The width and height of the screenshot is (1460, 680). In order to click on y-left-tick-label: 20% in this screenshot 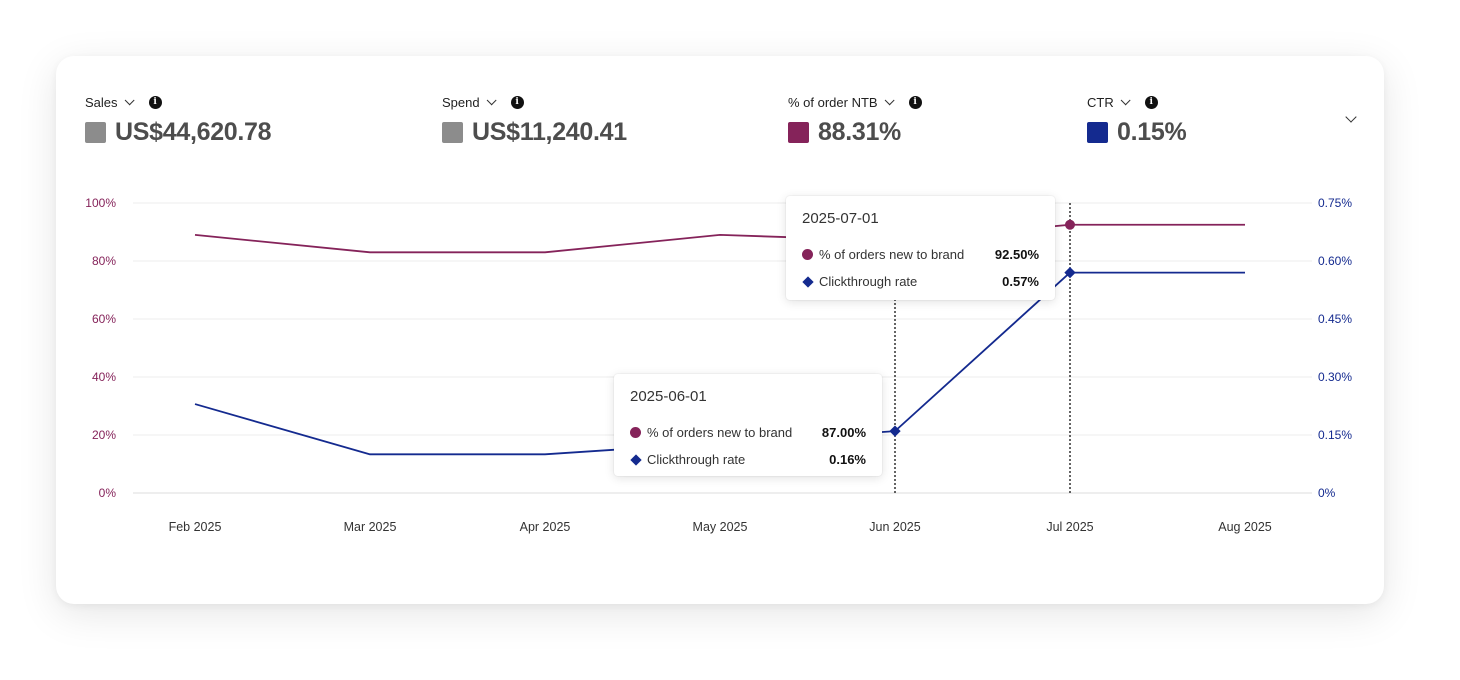, I will do `click(104, 435)`.